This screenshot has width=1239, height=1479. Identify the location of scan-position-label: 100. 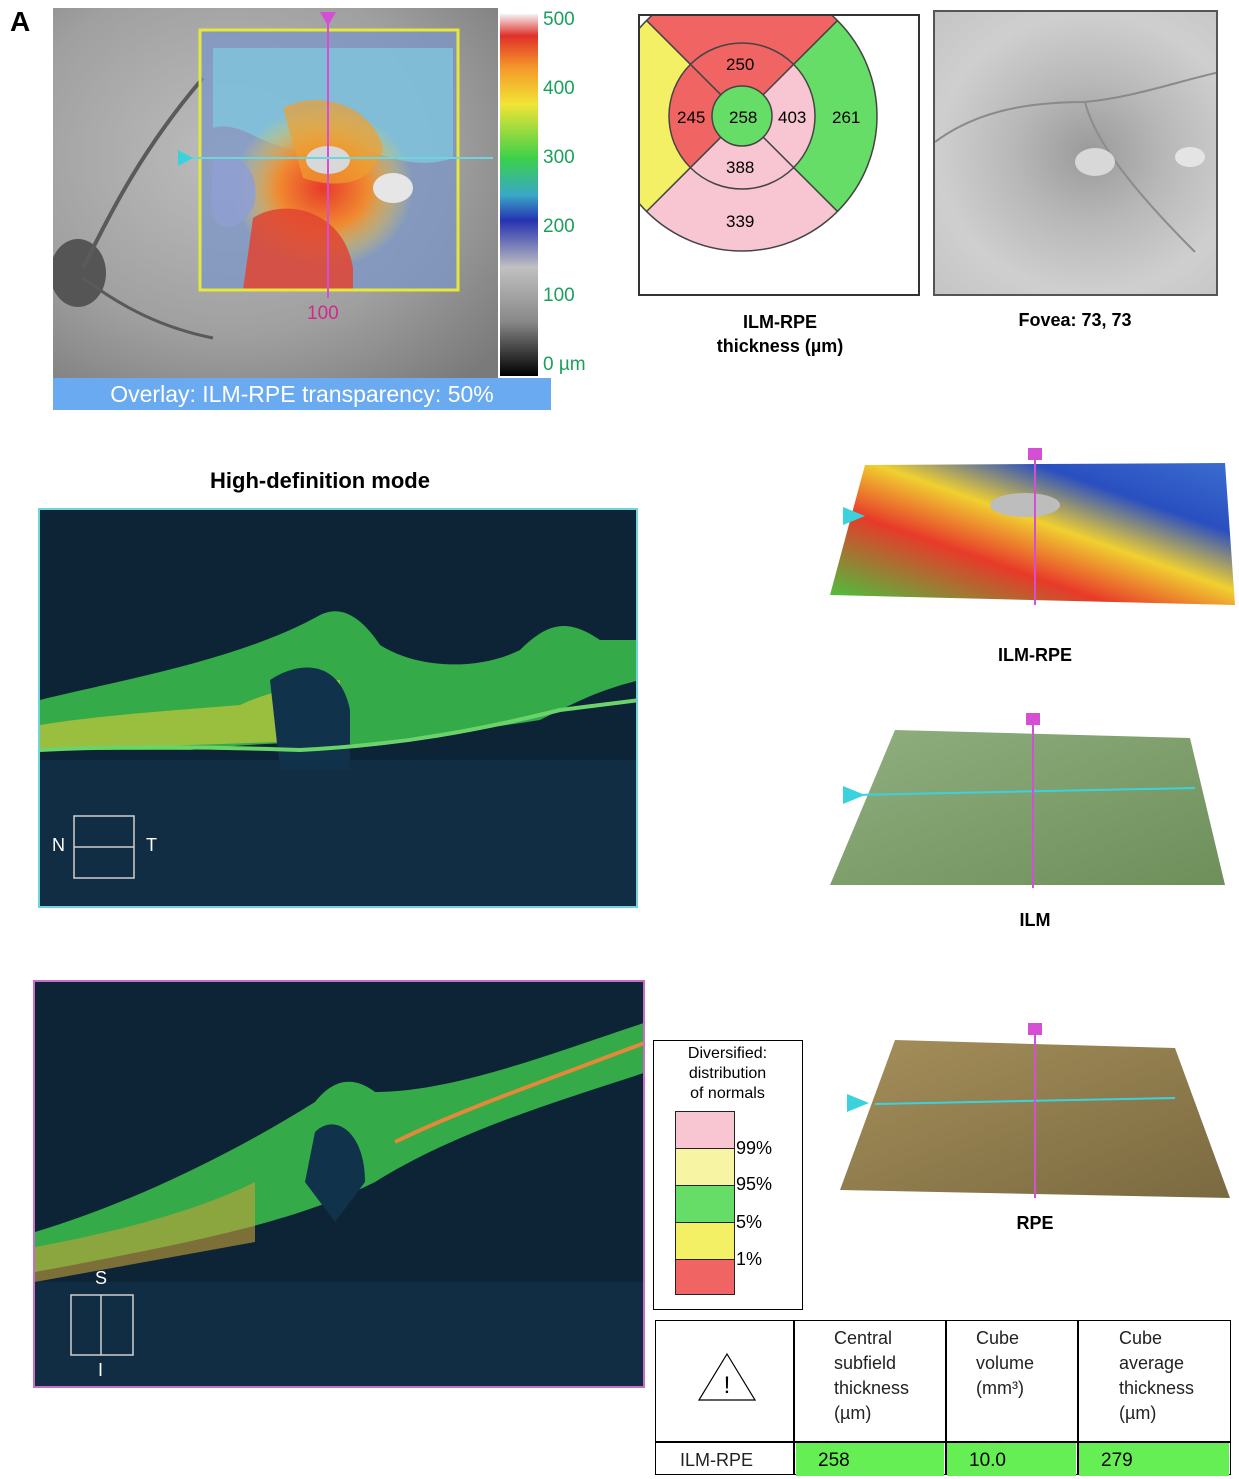
(323, 313).